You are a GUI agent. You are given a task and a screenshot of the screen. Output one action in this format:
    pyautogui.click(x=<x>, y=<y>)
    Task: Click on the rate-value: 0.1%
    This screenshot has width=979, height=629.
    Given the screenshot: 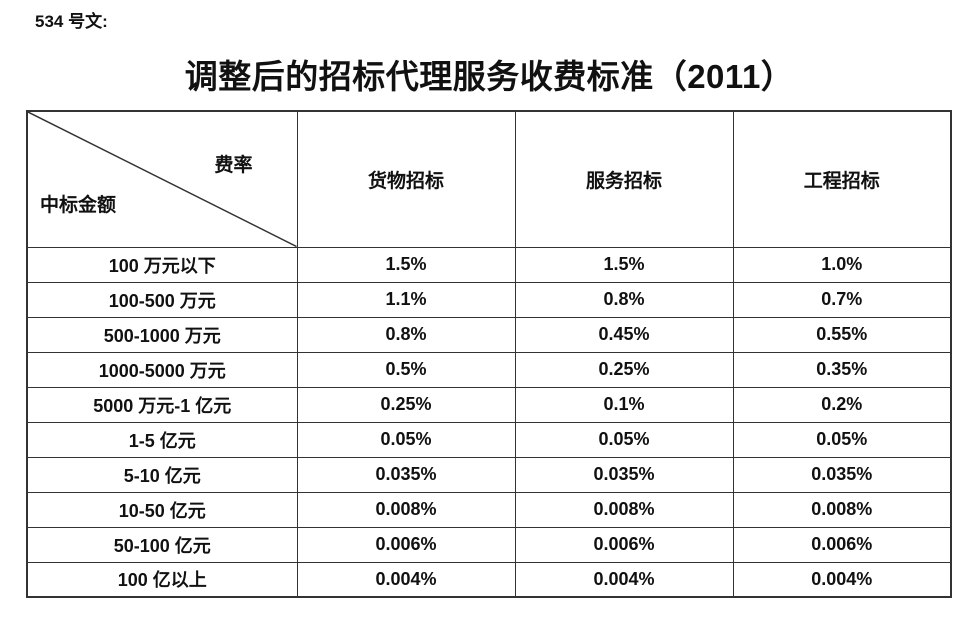 What is the action you would take?
    pyautogui.click(x=624, y=404)
    